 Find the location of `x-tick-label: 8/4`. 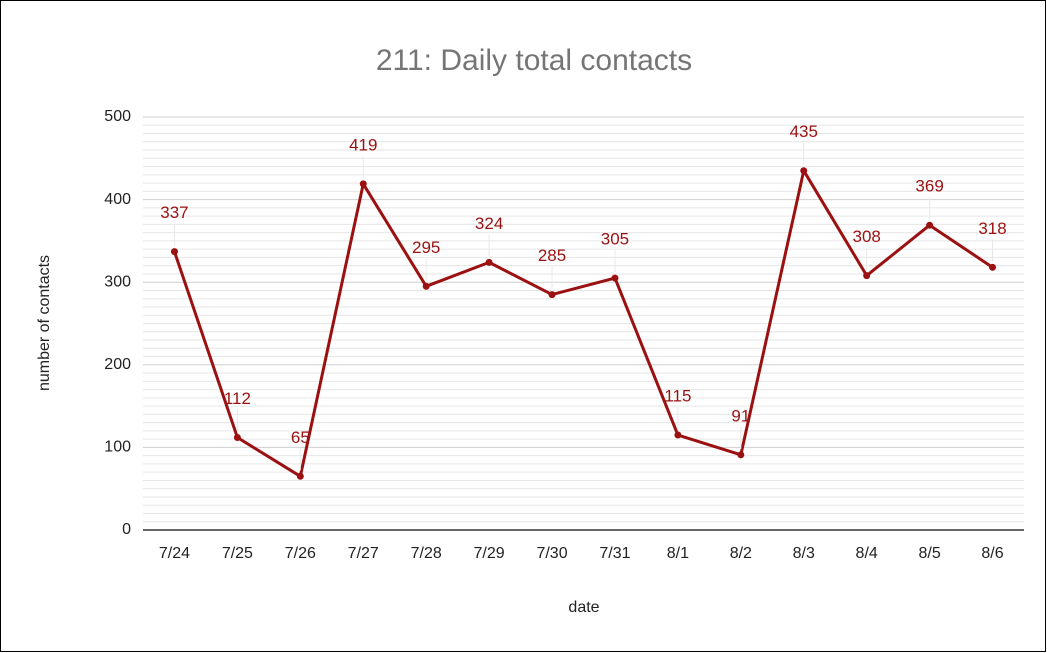

x-tick-label: 8/4 is located at coordinates (867, 553).